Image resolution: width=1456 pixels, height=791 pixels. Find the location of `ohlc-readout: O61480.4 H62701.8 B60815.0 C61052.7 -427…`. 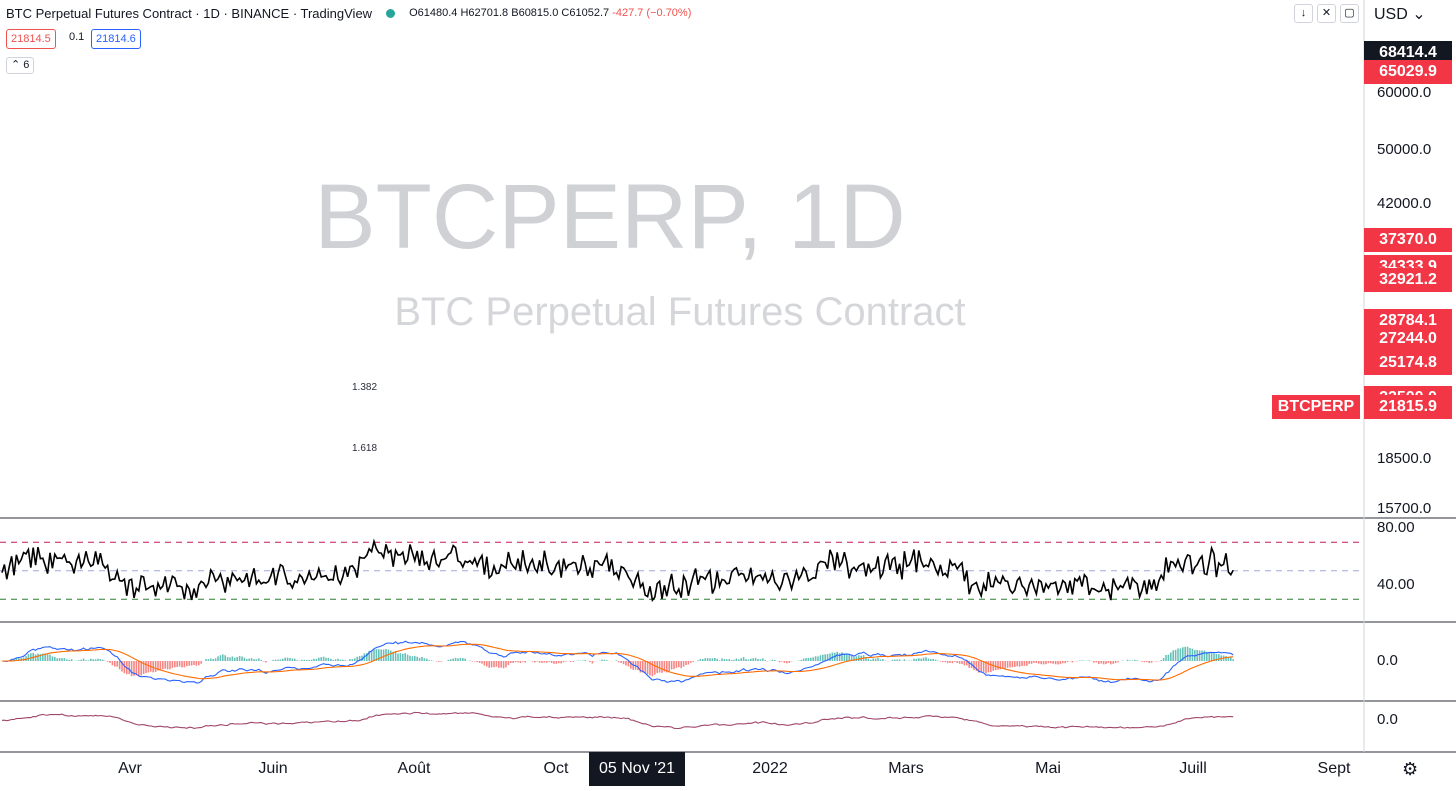

ohlc-readout: O61480.4 H62701.8 B60815.0 C61052.7 -427… is located at coordinates (550, 13).